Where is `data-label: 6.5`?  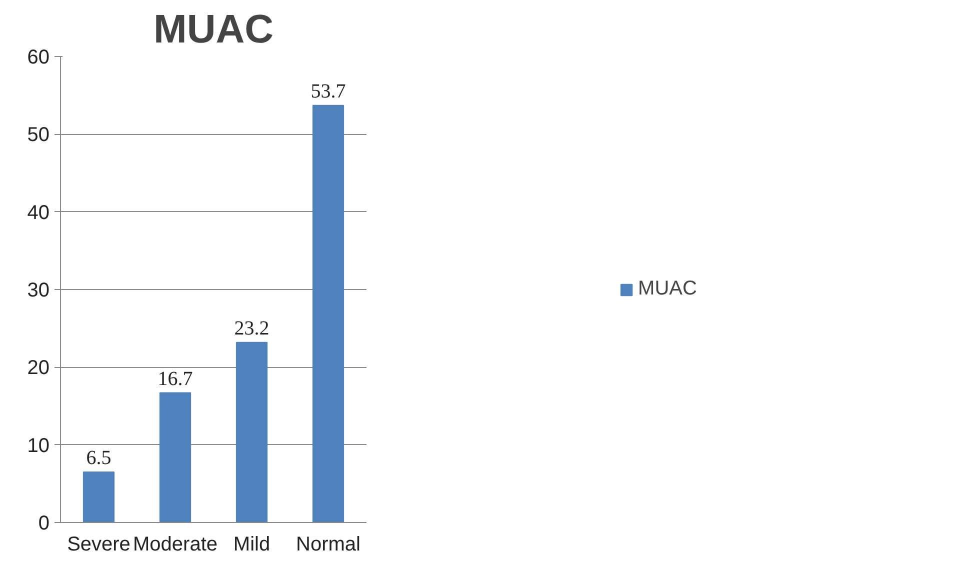
data-label: 6.5 is located at coordinates (99, 458).